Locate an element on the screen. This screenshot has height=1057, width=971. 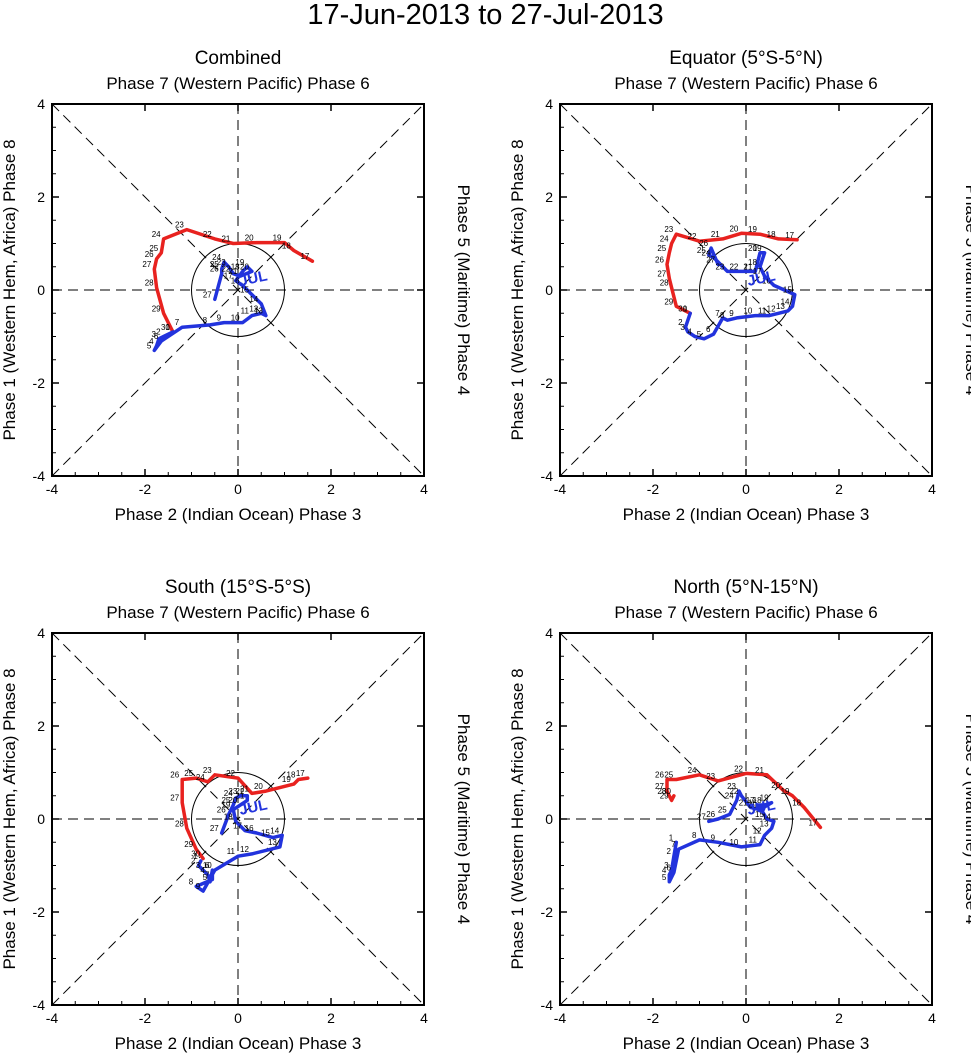
top-axis-label: Phase 7 (Western Pacific) Phase 6 is located at coordinates (237, 612).